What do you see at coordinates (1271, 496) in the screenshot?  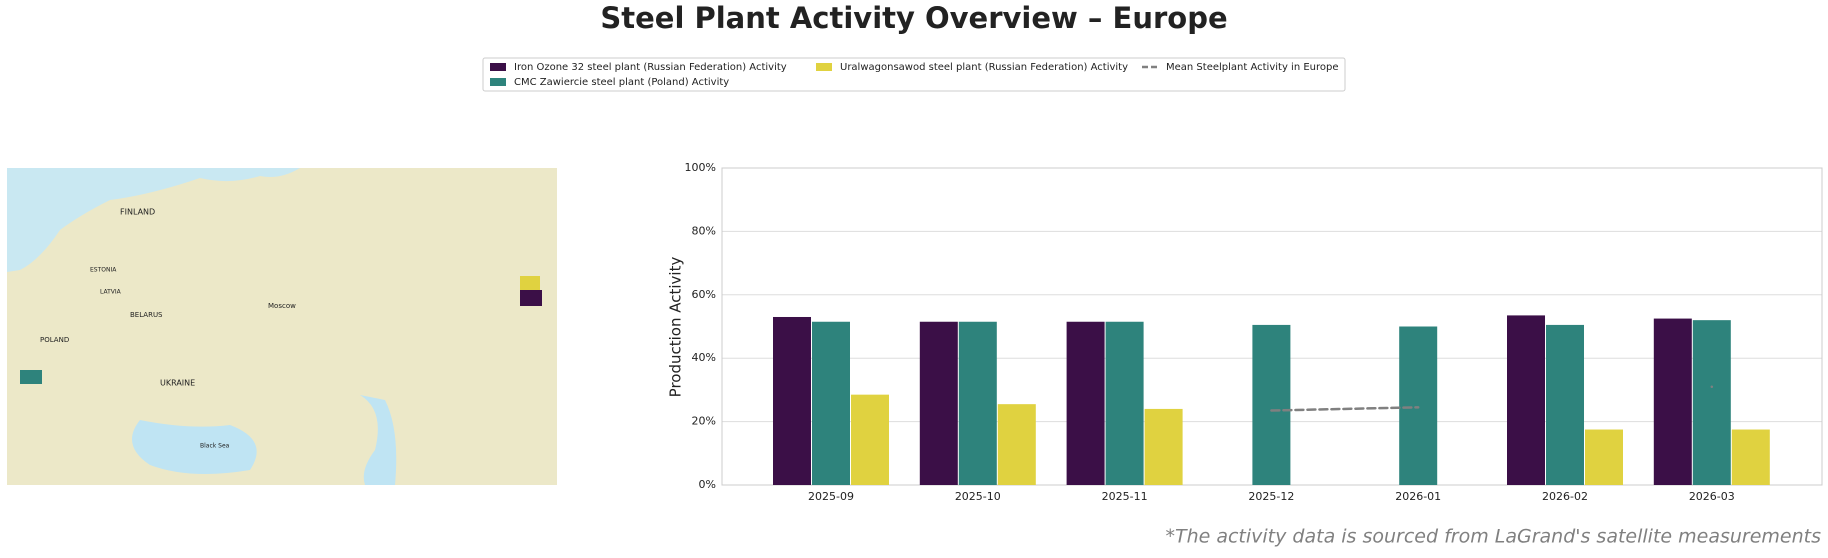 I see `x-tick-label: 2025-12` at bounding box center [1271, 496].